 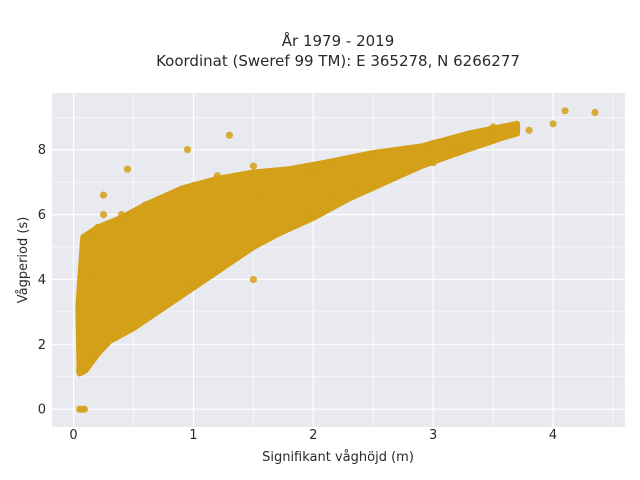 What do you see at coordinates (42, 345) in the screenshot?
I see `y-tick-label: 2` at bounding box center [42, 345].